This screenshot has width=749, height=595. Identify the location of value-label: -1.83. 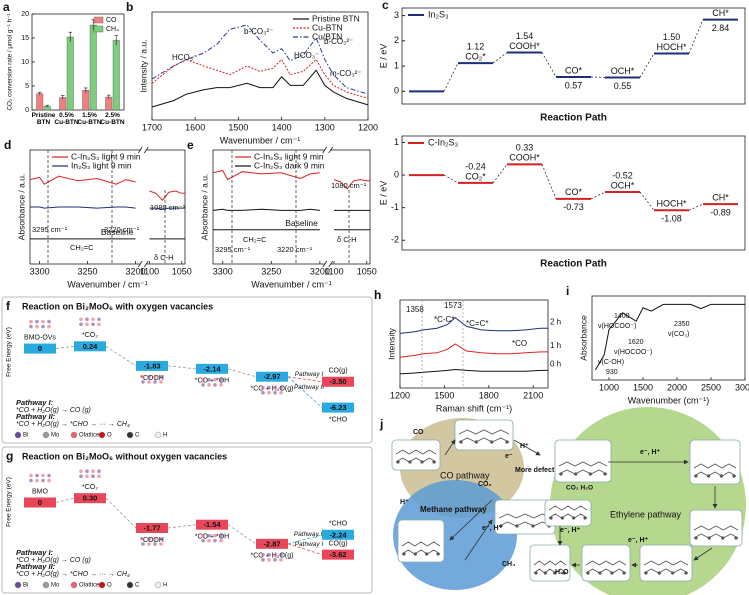
(151, 365).